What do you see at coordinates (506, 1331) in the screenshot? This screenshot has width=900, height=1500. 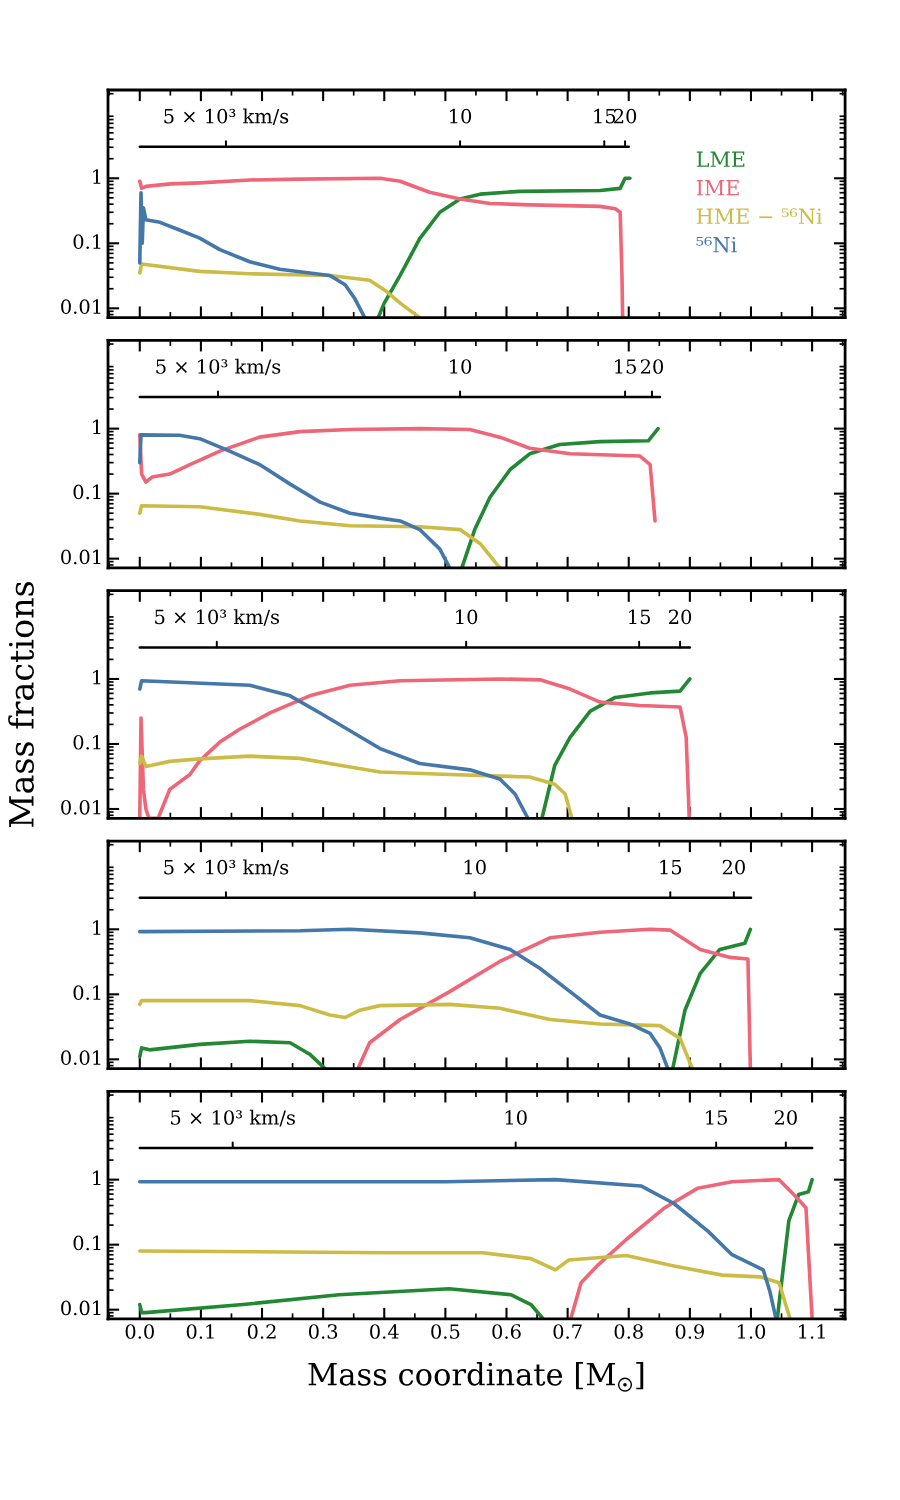 I see `x-tick-label: 0.6` at bounding box center [506, 1331].